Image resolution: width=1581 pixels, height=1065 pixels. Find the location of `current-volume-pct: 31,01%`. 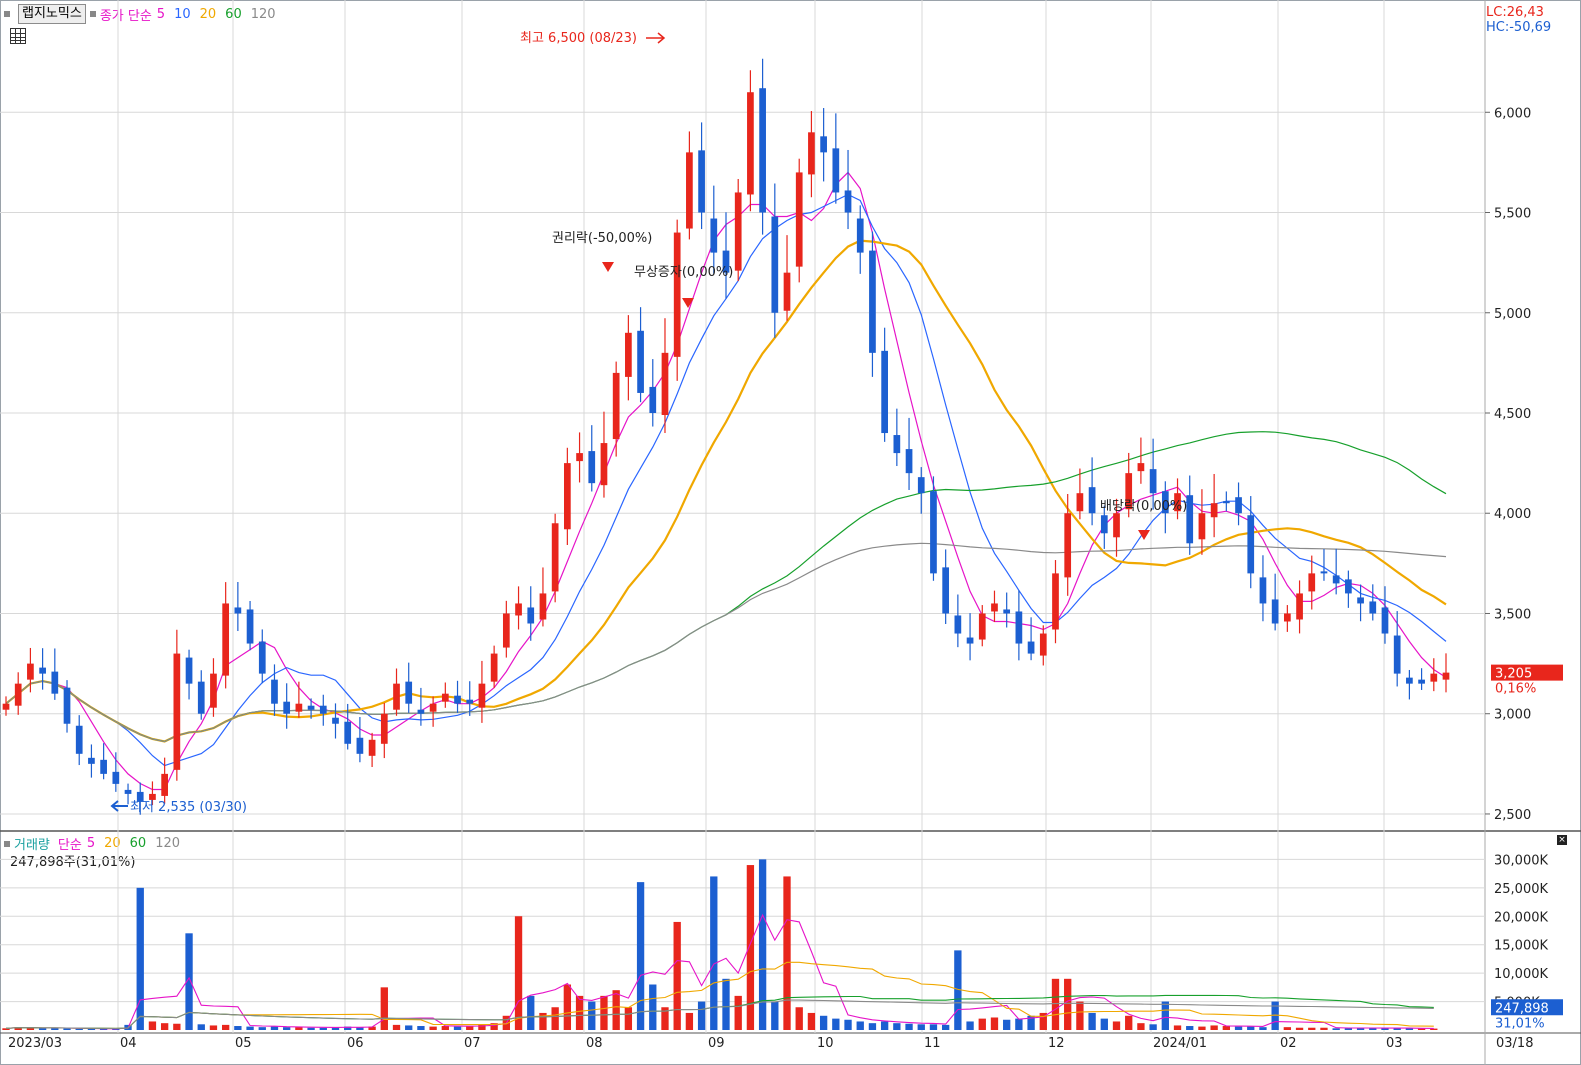

current-volume-pct: 31,01% is located at coordinates (1520, 1023).